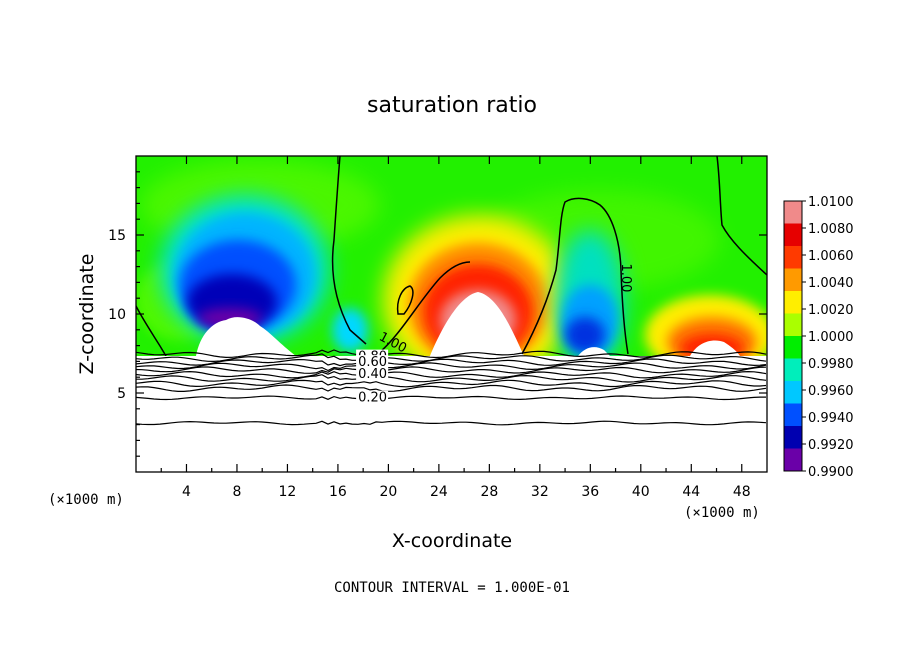 Image resolution: width=904 pixels, height=654 pixels. Describe the element at coordinates (388, 492) in the screenshot. I see `x-tick-label: 20` at that location.